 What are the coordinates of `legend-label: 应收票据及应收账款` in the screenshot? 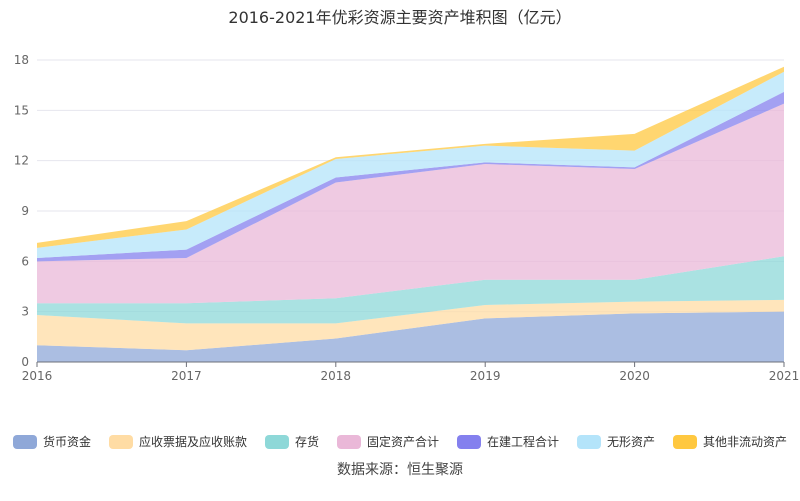 It's located at (192, 442).